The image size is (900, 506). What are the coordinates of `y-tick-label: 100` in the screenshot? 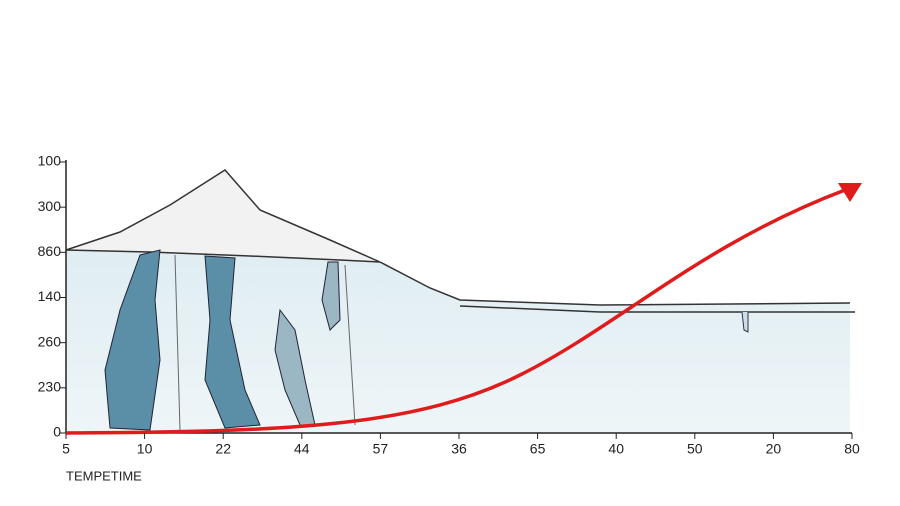 It's located at (50, 161).